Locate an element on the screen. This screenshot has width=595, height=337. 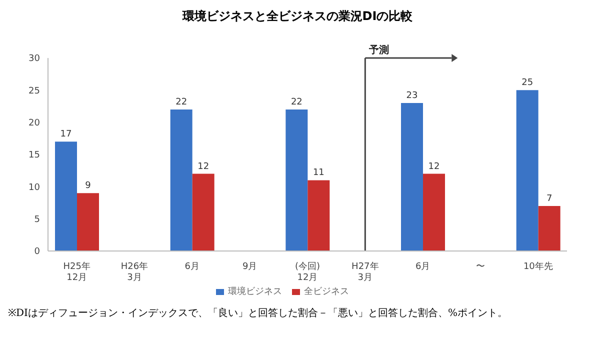
x-tick-label: 〜 is located at coordinates (480, 267).